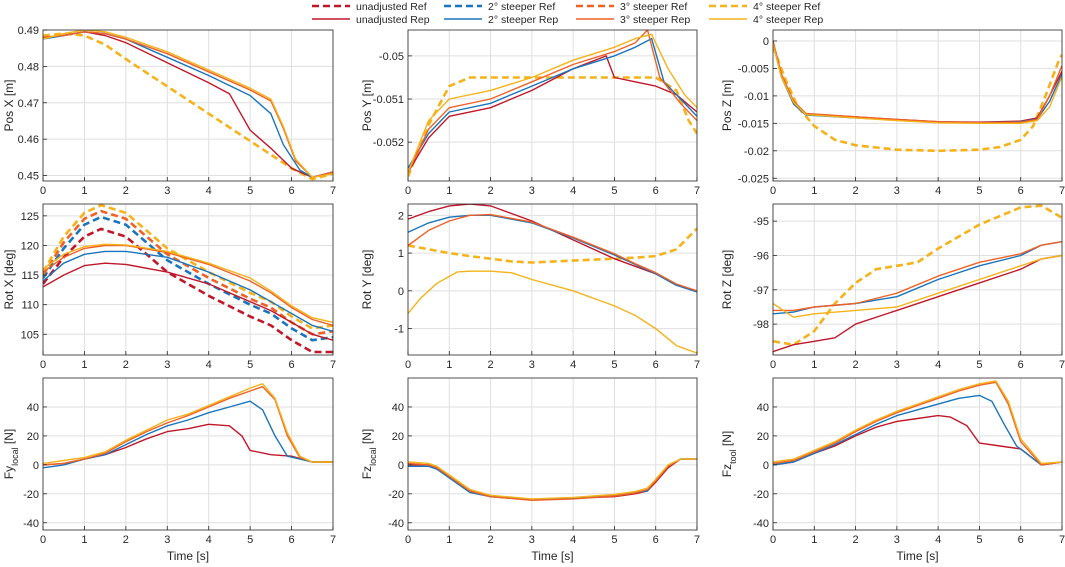  I want to click on panel-posx: 0 1 2 3 4 5 6 7 0.45 0.46 0.47 0.48 0.49 Pos X [m], so click(169, 111).